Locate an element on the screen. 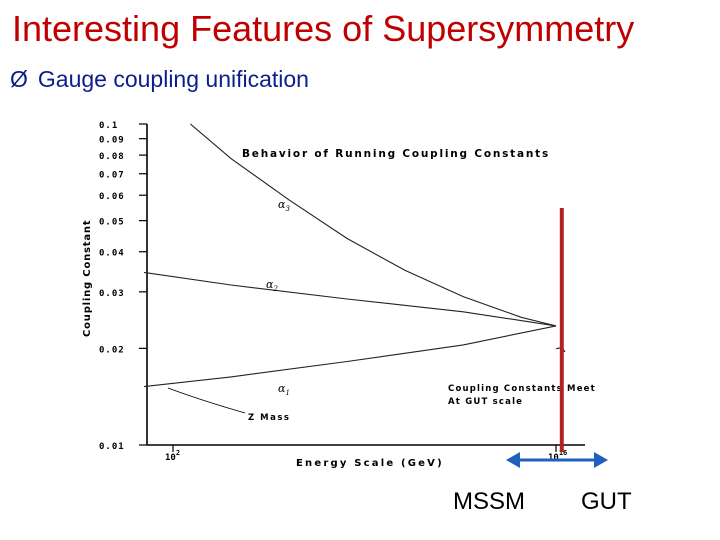 The width and height of the screenshot is (720, 540). series-label-3: α3 is located at coordinates (284, 205).